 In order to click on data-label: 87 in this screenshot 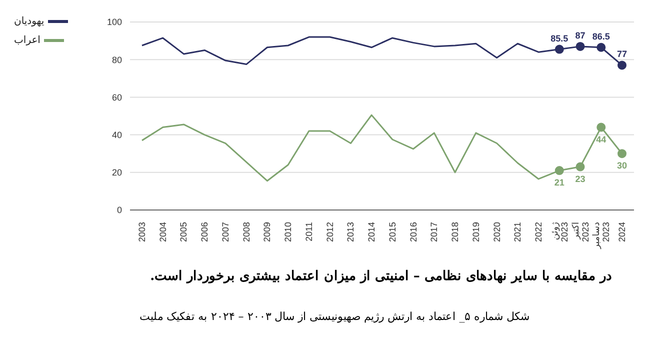, I will do `click(580, 35)`.